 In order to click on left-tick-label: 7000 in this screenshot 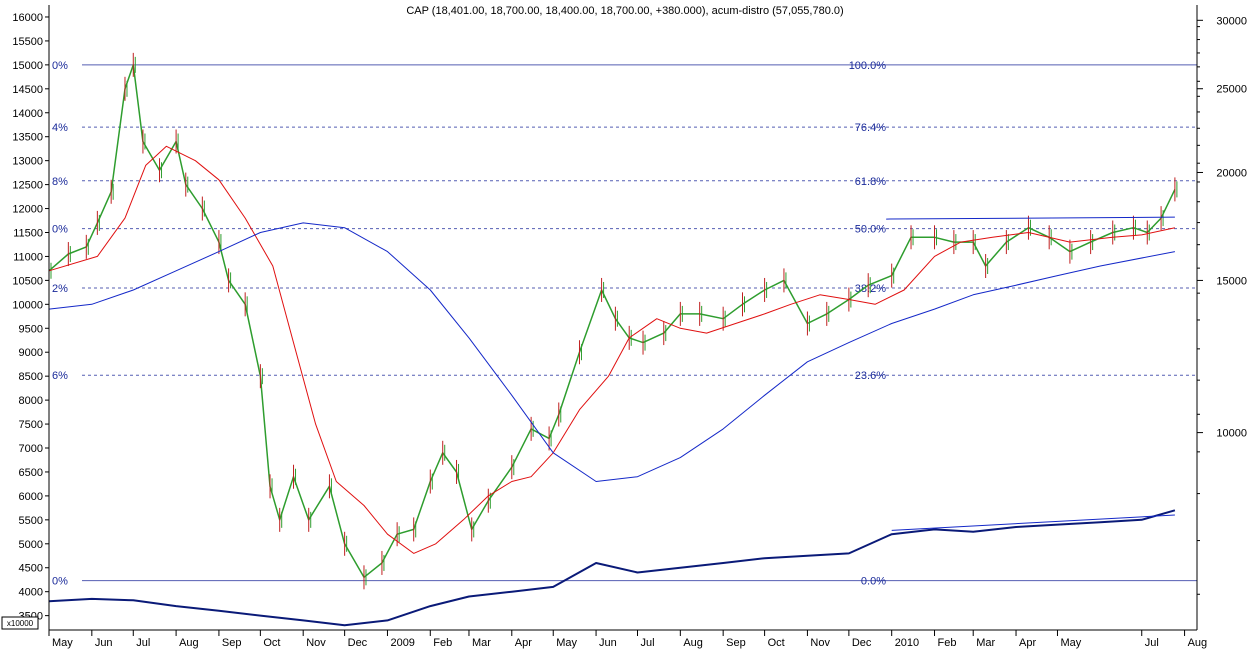, I will do `click(31, 449)`.